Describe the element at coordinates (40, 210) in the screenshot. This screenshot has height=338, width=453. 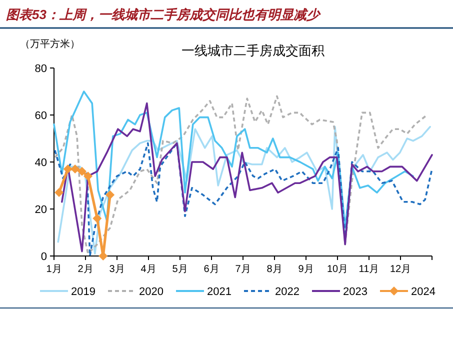
I see `y-tick-label: 20` at that location.